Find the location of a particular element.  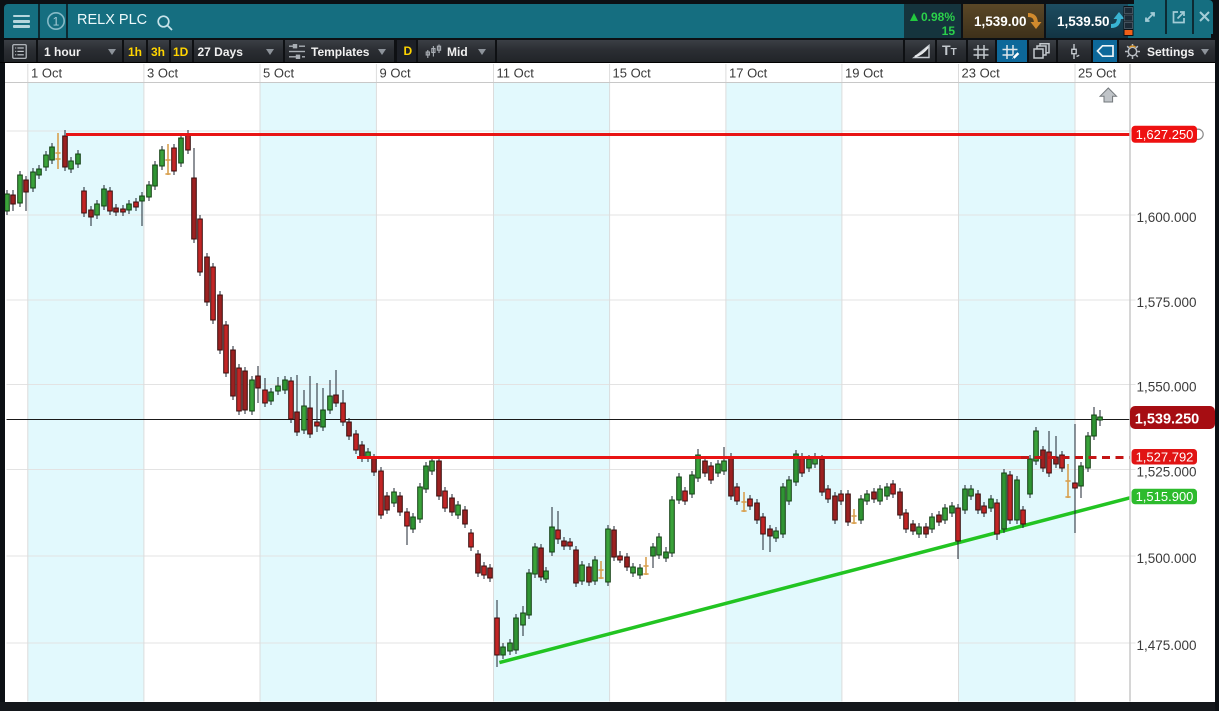

svg-text: 23 Oct is located at coordinates (981, 73).